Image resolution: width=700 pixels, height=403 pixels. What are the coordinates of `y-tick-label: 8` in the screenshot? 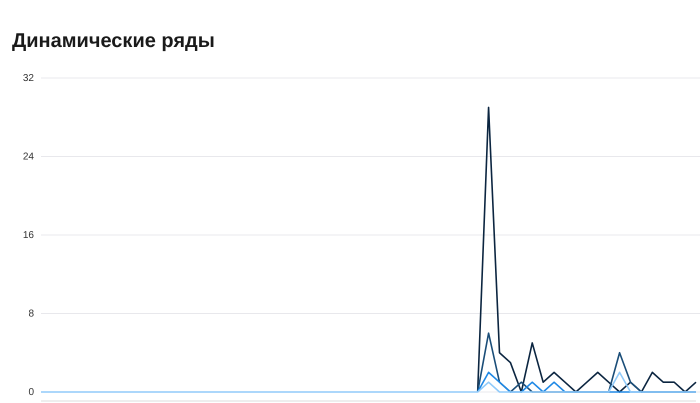 It's located at (31, 314).